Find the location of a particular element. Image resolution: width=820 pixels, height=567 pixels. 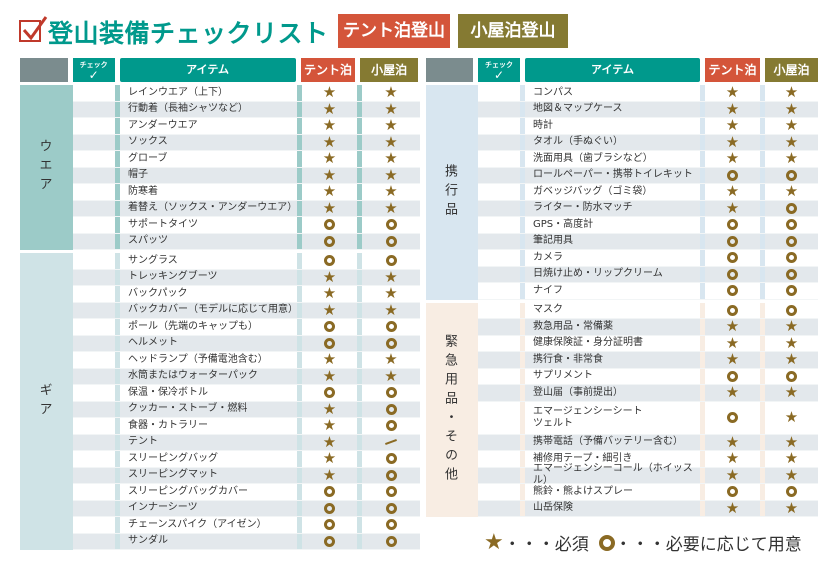

table-row: スパッツ is located at coordinates (246, 241).